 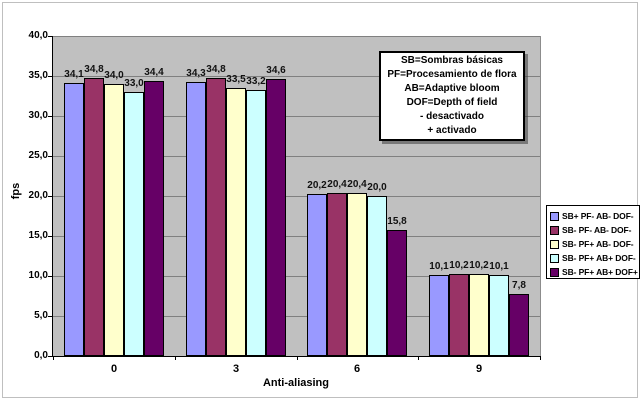 I want to click on bar-value-label: 34,0, so click(x=114, y=75).